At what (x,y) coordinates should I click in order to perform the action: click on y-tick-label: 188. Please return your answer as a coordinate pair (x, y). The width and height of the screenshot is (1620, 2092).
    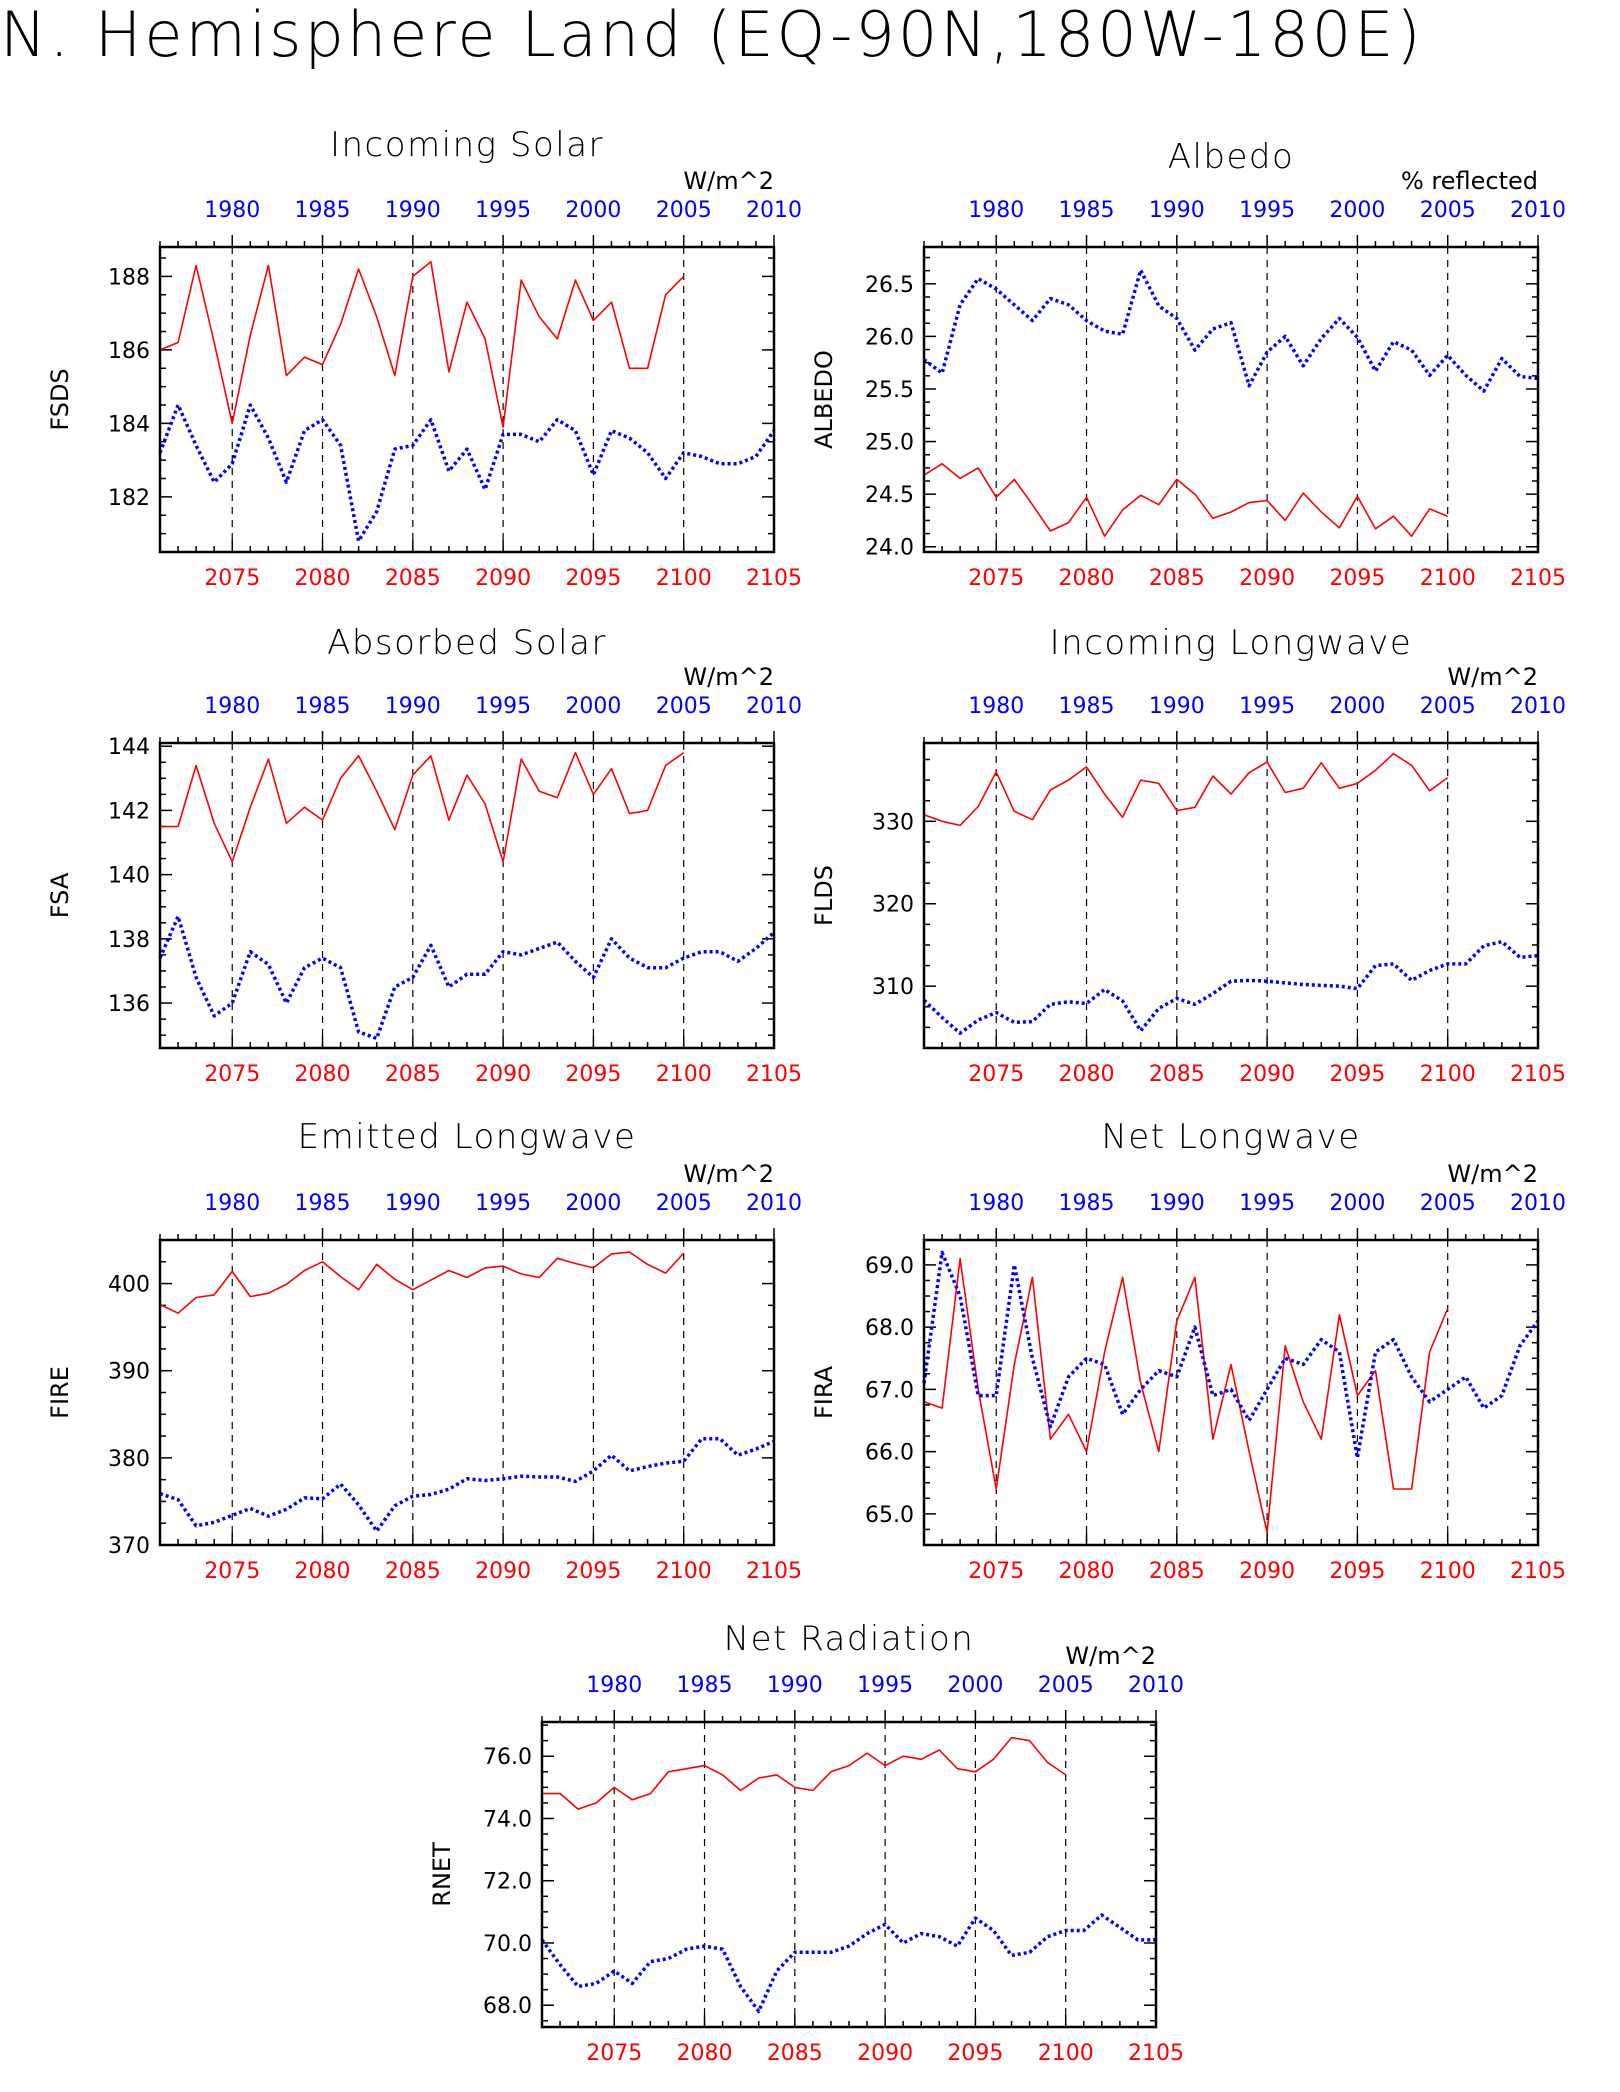
    Looking at the image, I should click on (129, 277).